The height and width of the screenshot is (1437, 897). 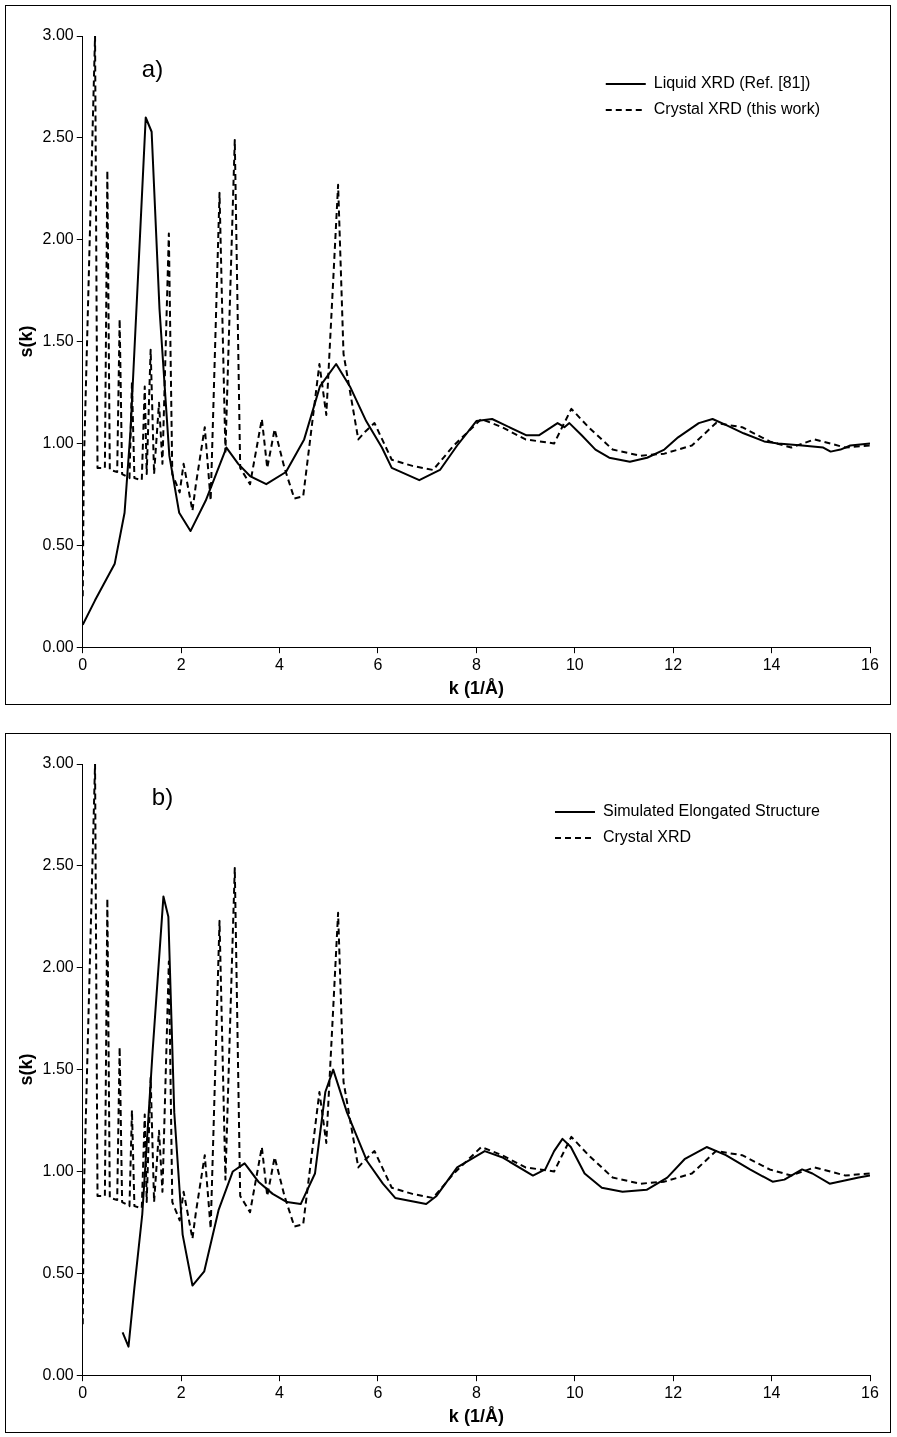 What do you see at coordinates (152, 68) in the screenshot?
I see `annotation: a)` at bounding box center [152, 68].